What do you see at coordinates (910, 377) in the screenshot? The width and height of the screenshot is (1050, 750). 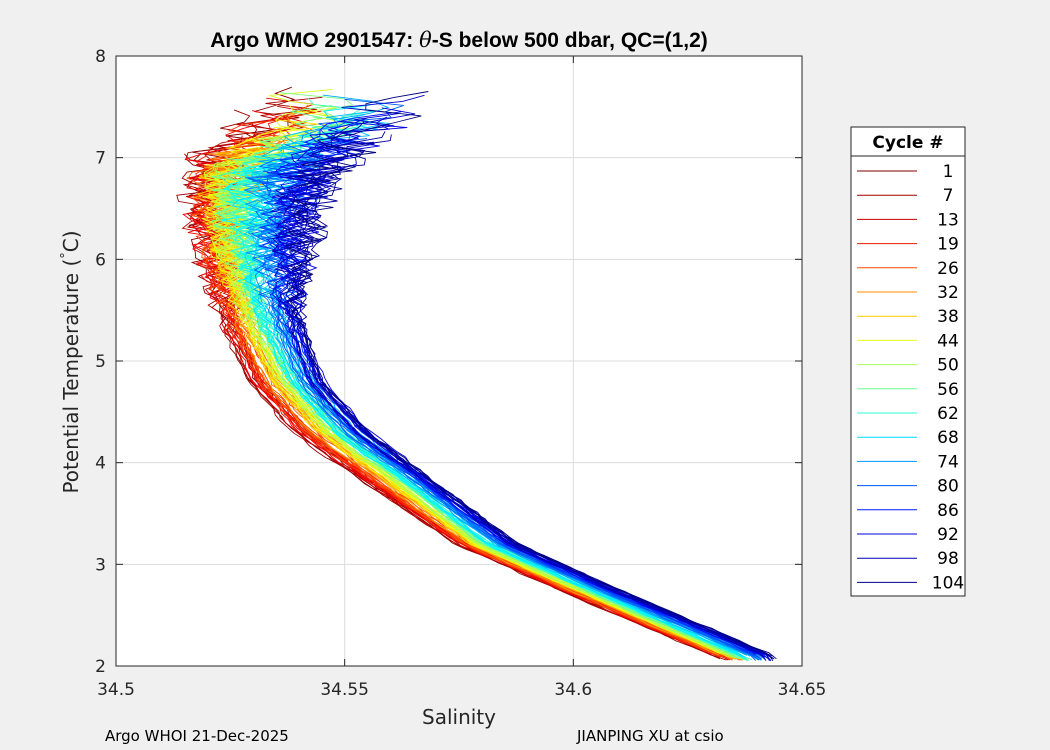 I see `legend-entries: 1 7 13 19 26 32 38 44 50 56 62 68 74 80 86 92 98 104` at bounding box center [910, 377].